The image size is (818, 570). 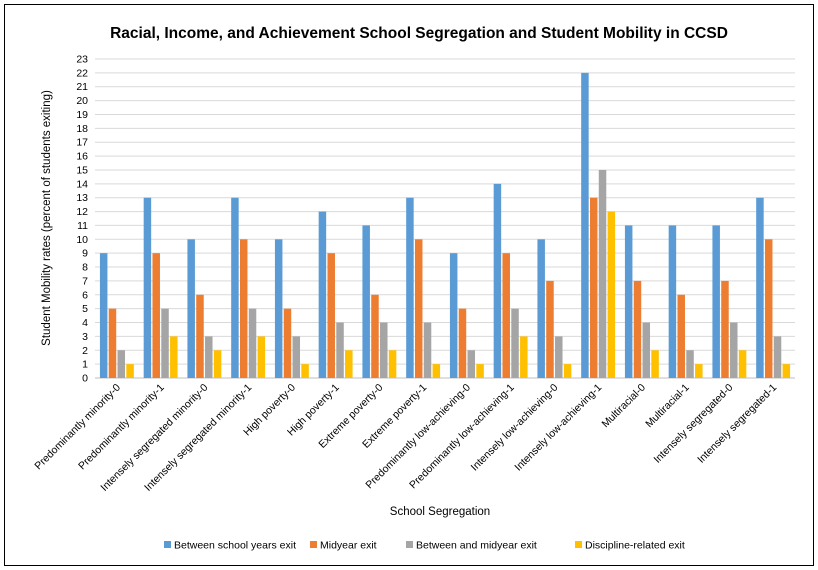 What do you see at coordinates (85, 295) in the screenshot?
I see `y-tick-label: 6` at bounding box center [85, 295].